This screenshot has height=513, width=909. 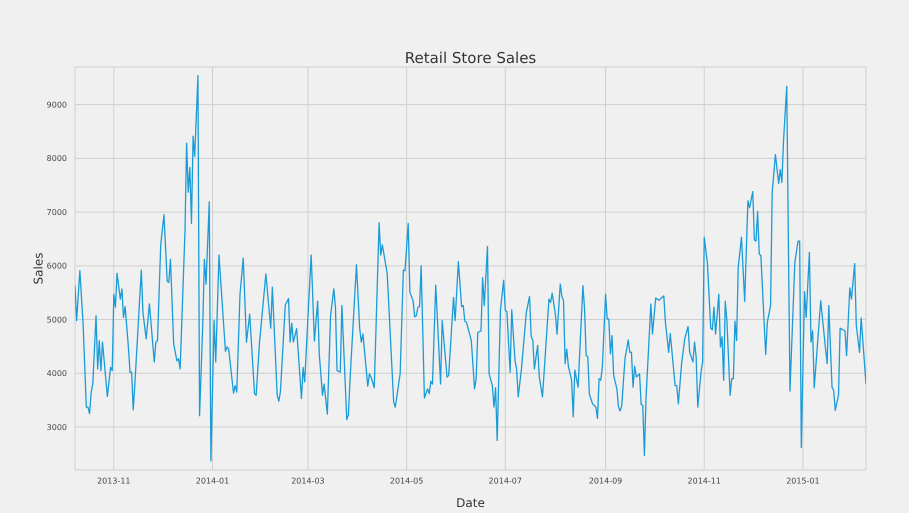 What do you see at coordinates (56, 266) in the screenshot?
I see `y-tick-label: 6000` at bounding box center [56, 266].